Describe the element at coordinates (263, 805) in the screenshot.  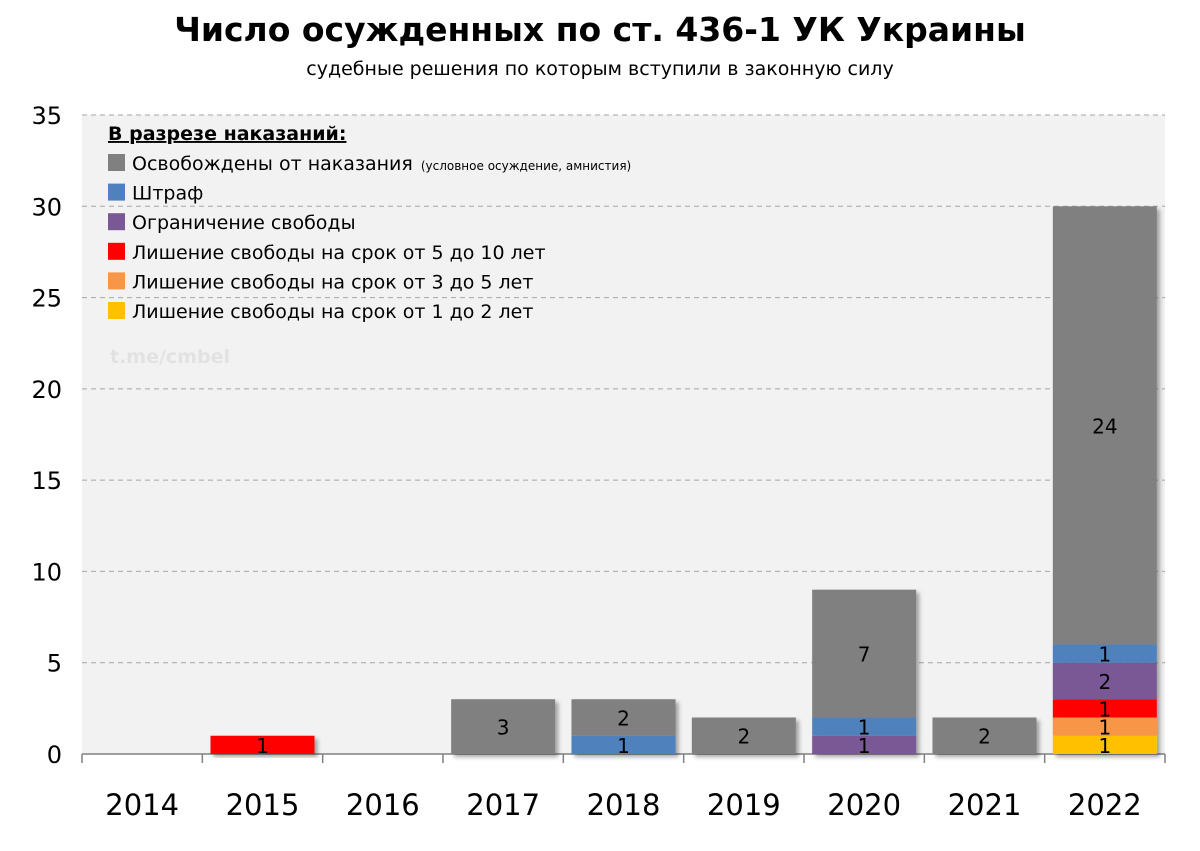
I see `x-category-label: 2015` at that location.